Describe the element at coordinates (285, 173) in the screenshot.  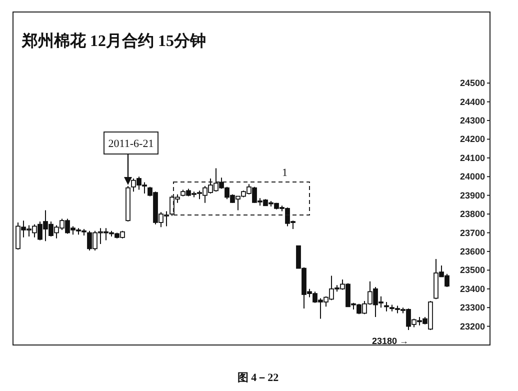
I see `annotation: 1` at that location.